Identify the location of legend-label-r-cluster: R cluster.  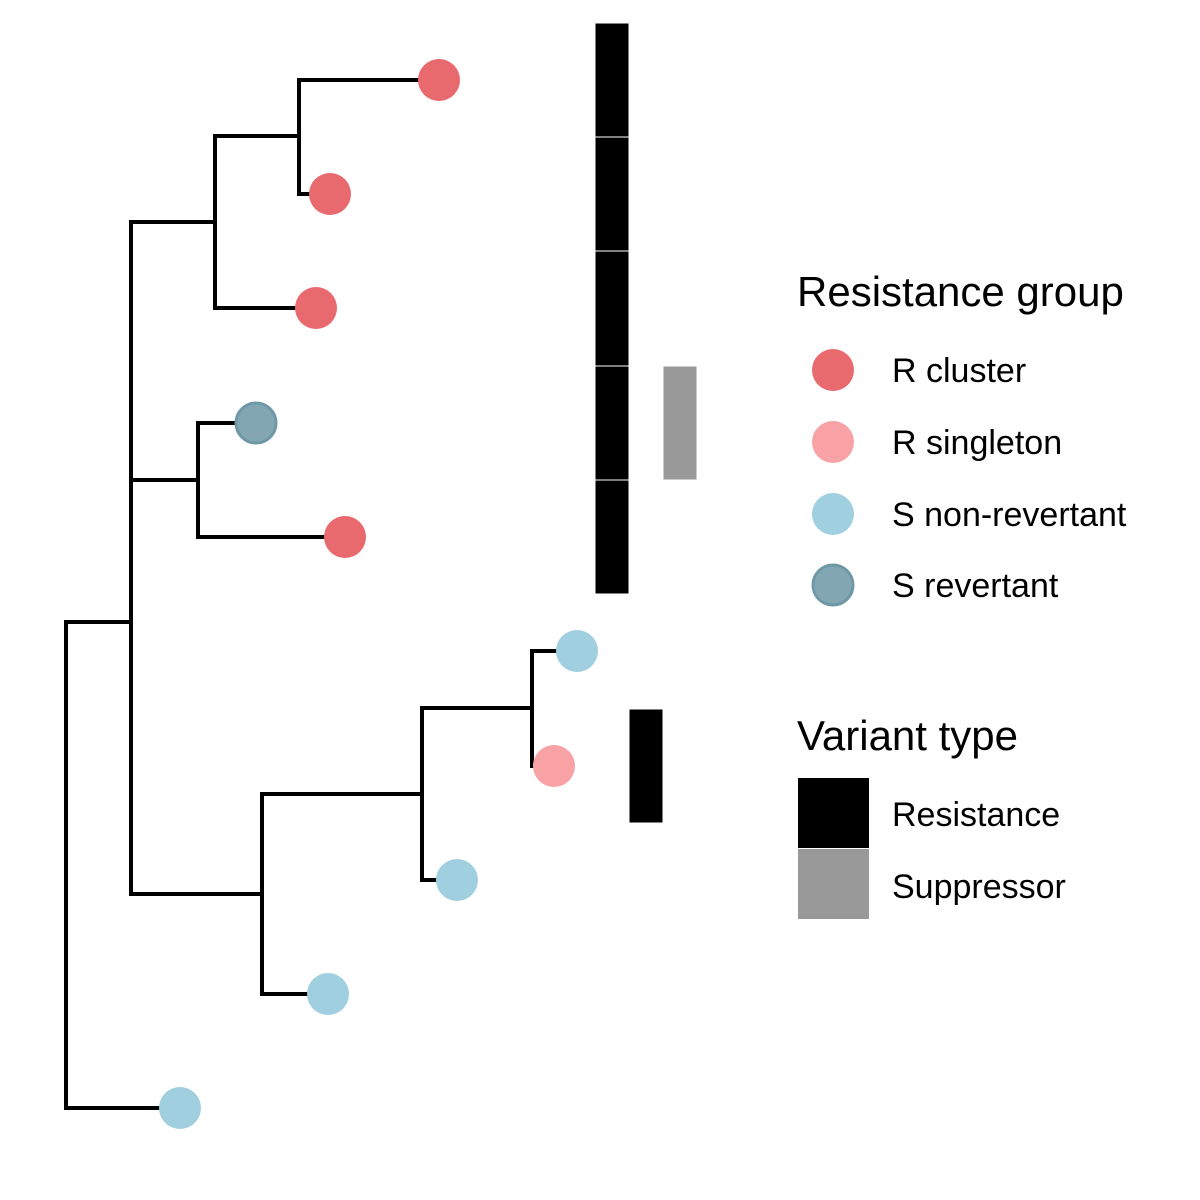
(959, 371).